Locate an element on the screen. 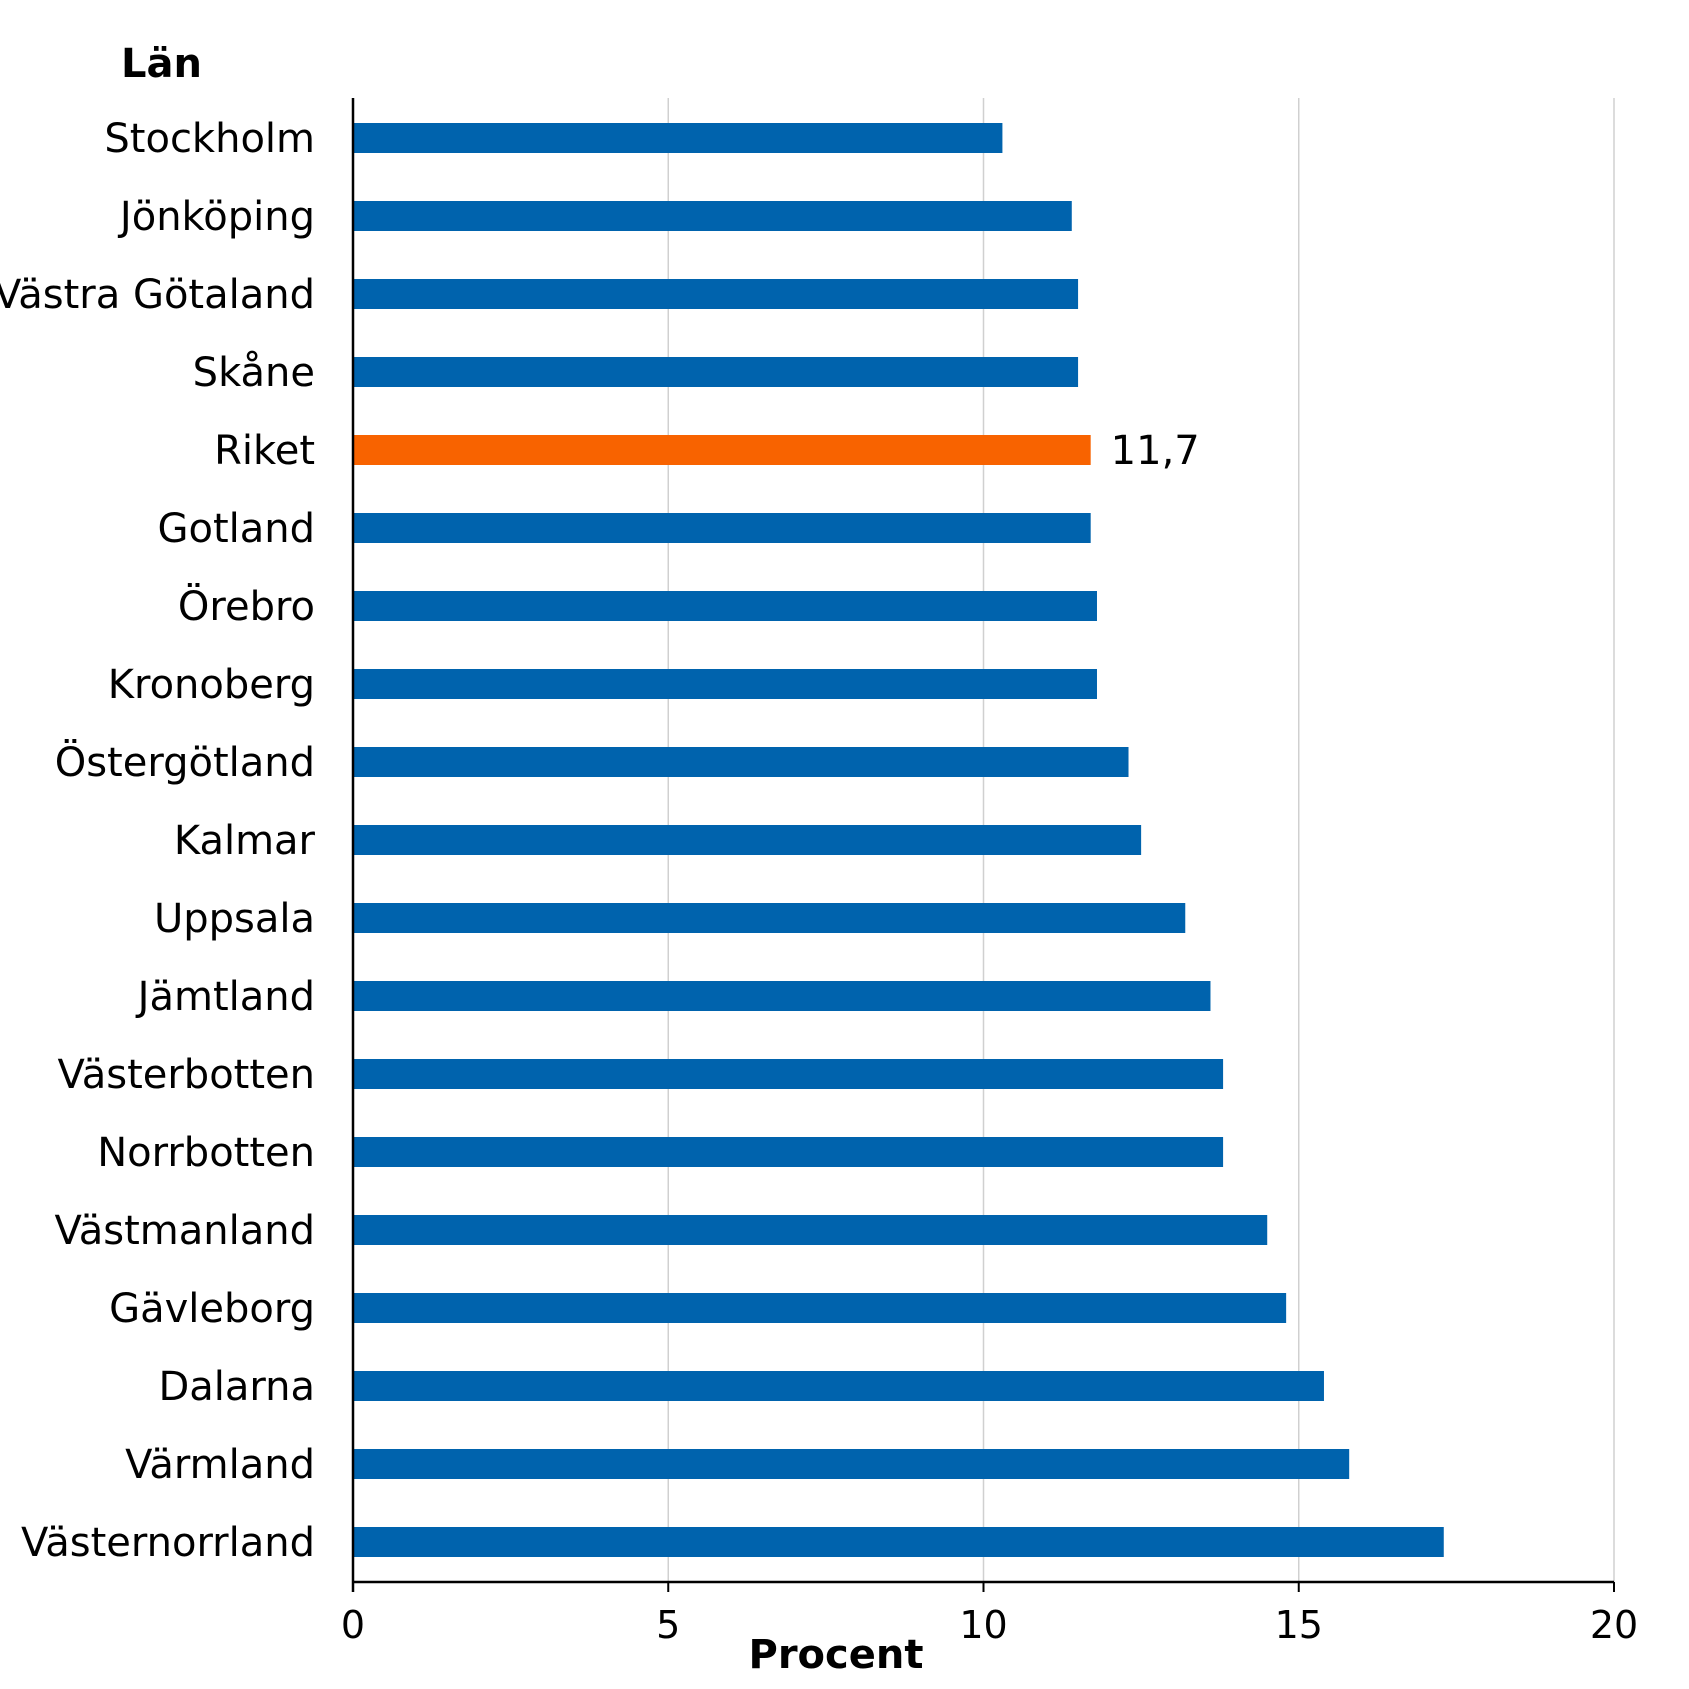 The height and width of the screenshot is (1689, 1689). category-label: Kalmar is located at coordinates (245, 841).